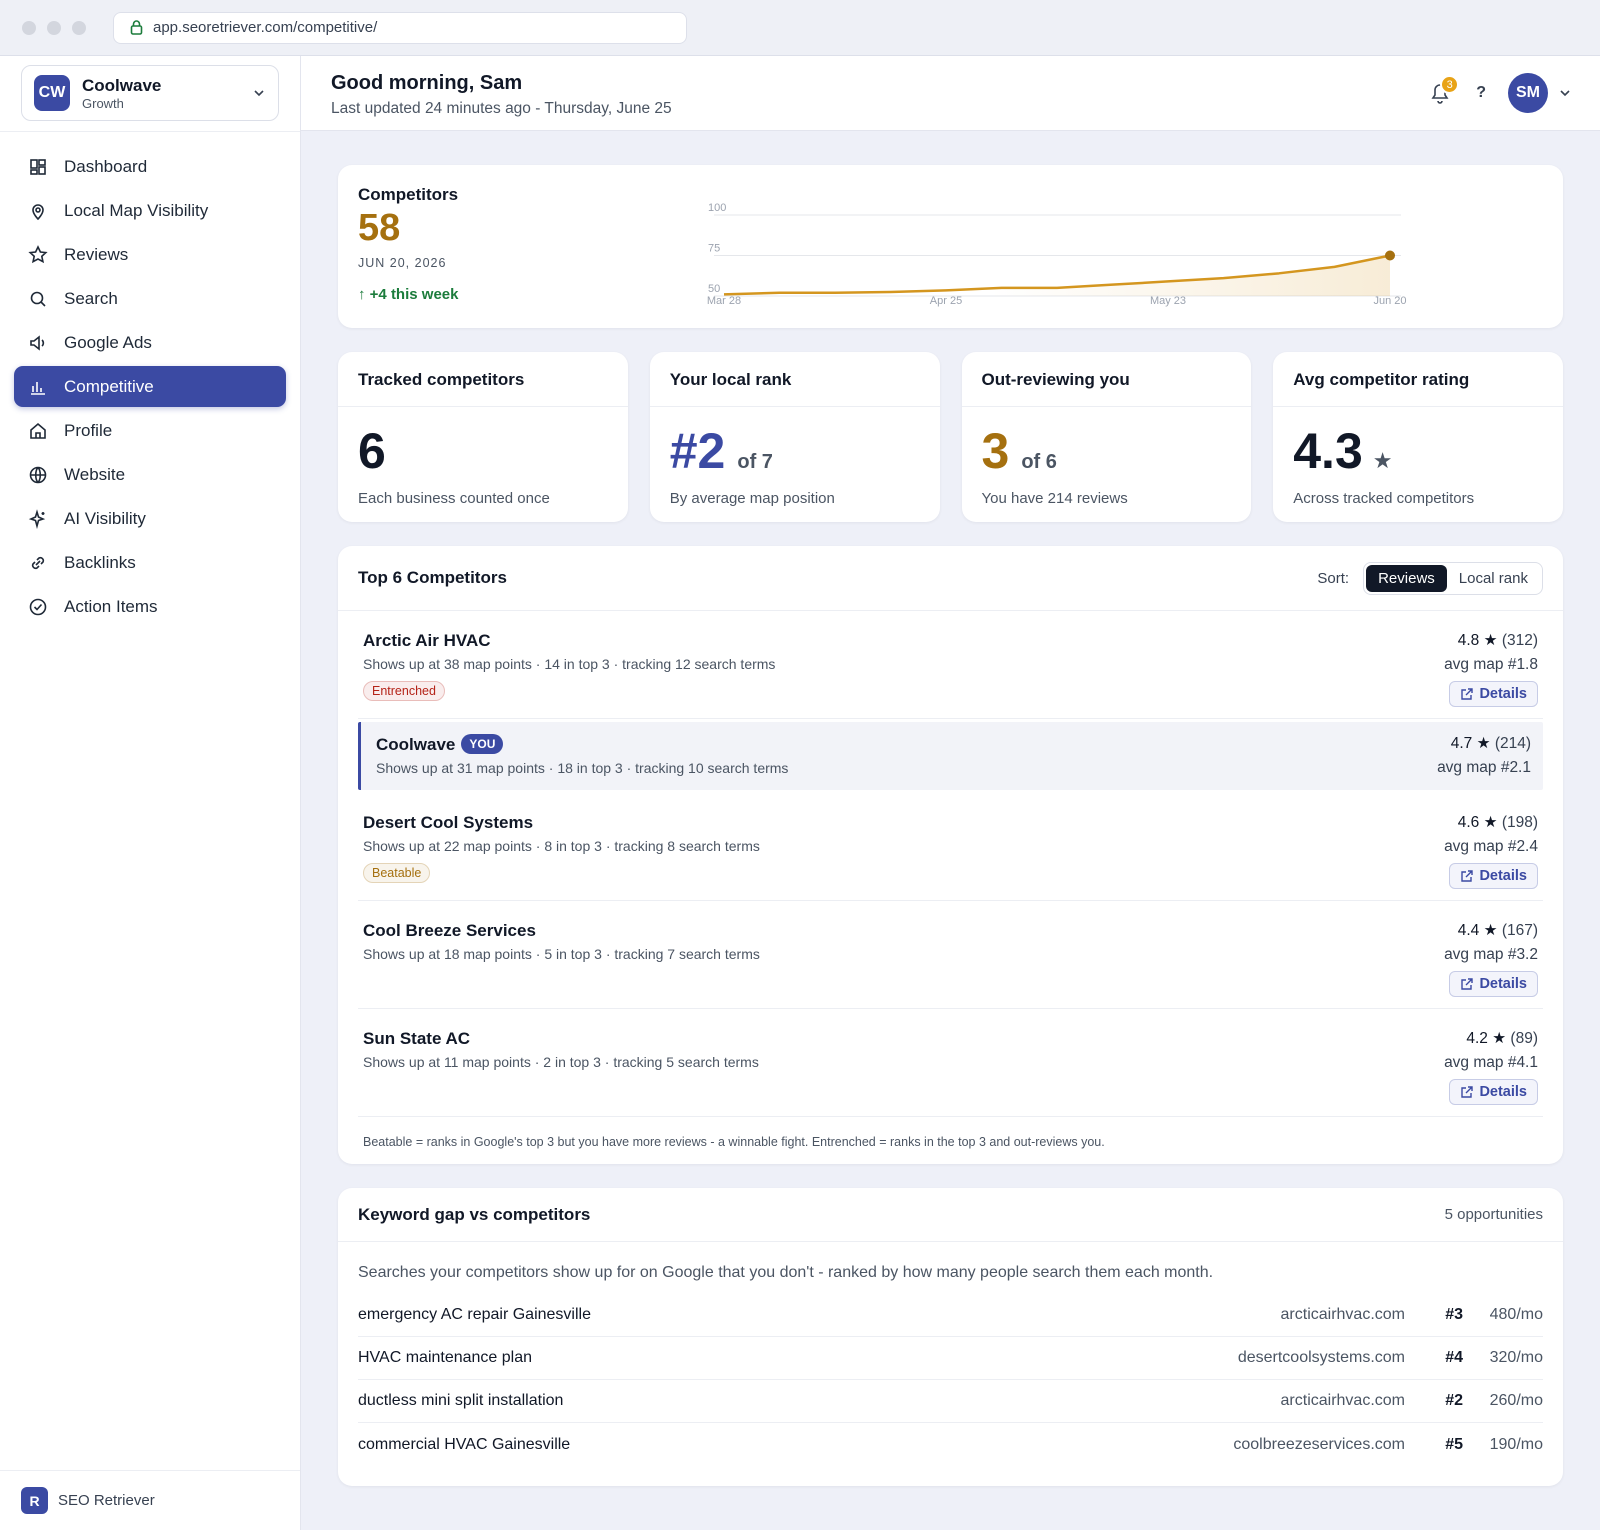 Image resolution: width=1600 pixels, height=1530 pixels. What do you see at coordinates (752, 498) in the screenshot?
I see `stat-note: By average map position` at bounding box center [752, 498].